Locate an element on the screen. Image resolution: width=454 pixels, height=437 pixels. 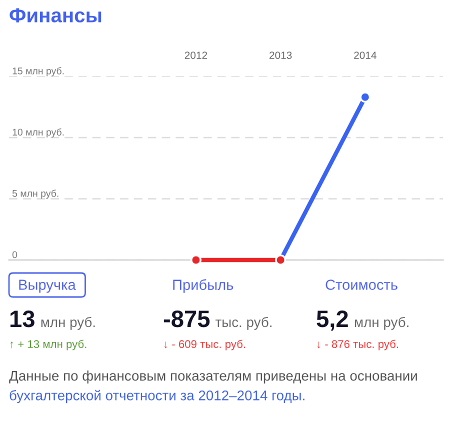
text: ↑ + 13 млн руб. is located at coordinates (48, 345).